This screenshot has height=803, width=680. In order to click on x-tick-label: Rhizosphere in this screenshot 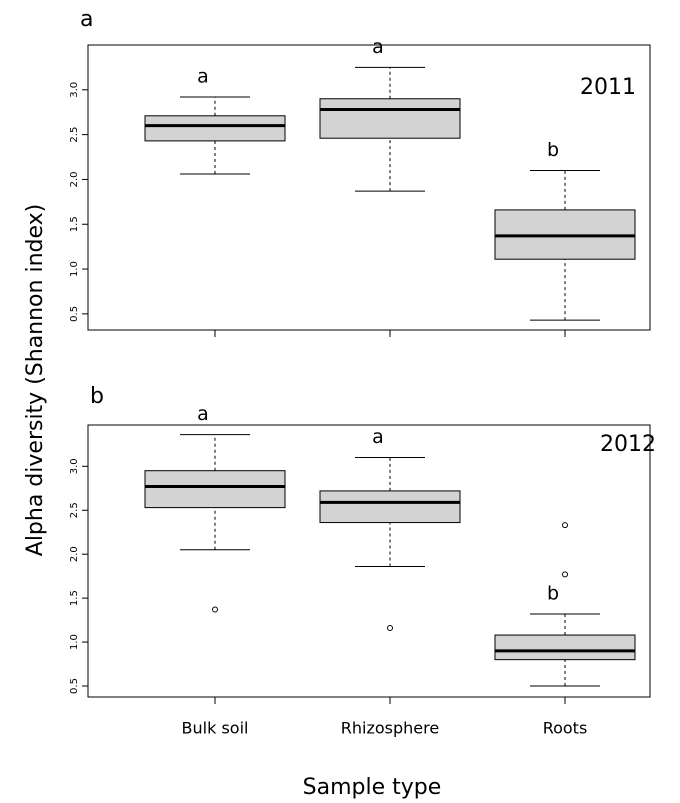, I will do `click(390, 728)`.